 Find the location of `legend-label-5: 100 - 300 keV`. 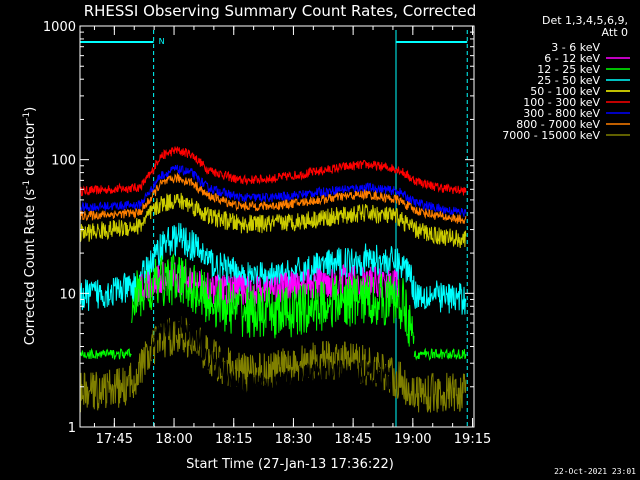

legend-label-5: 100 - 300 keV is located at coordinates (561, 102).